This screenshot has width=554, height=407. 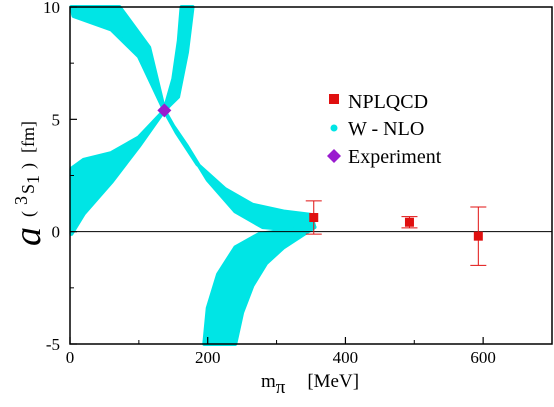 I want to click on svg-text:a(3S1)[fm]: a (3 S1) [fm], so click(x=28, y=183).